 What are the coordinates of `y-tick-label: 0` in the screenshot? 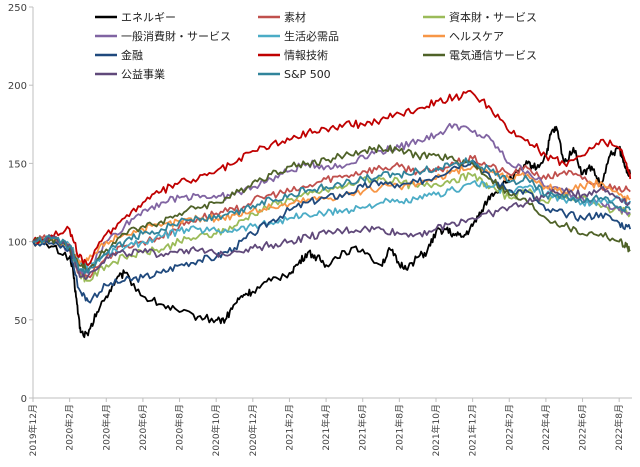 It's located at (24, 399).